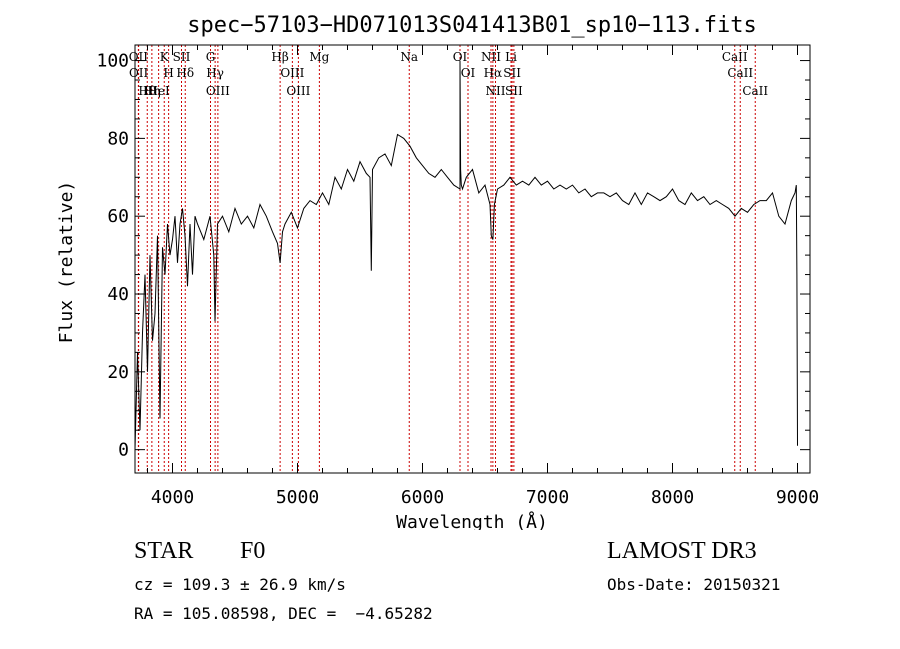  What do you see at coordinates (297, 497) in the screenshot?
I see `x-tick-label: 5000` at bounding box center [297, 497].